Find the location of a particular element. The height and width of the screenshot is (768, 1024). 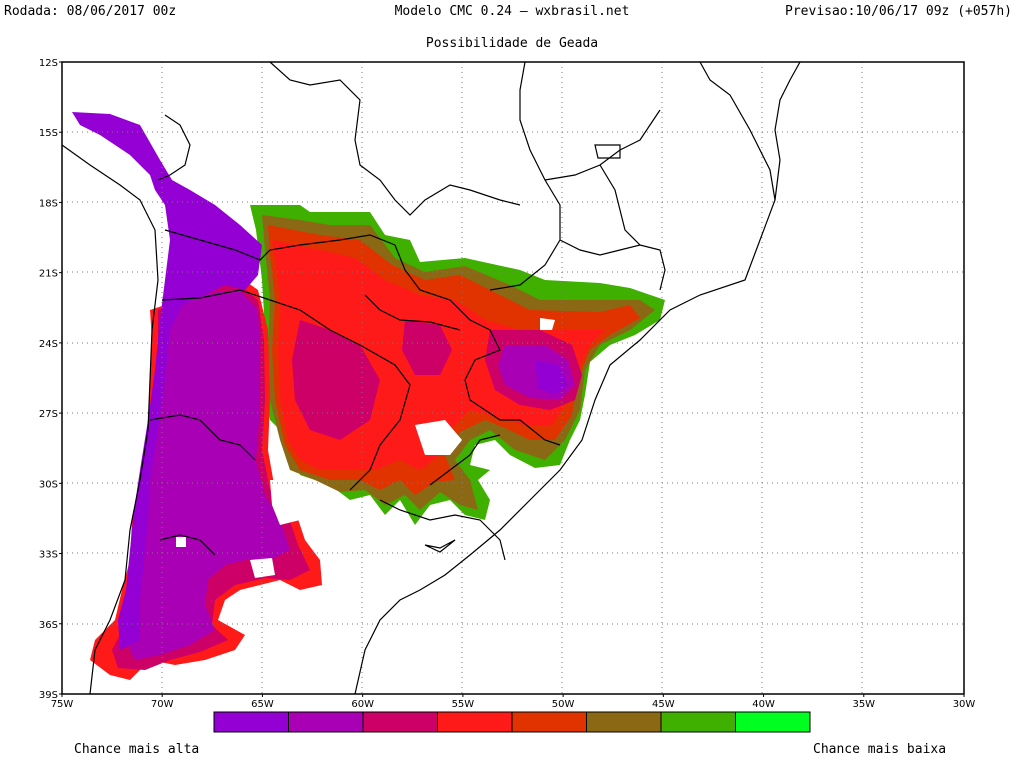

legend-high-label: Chance mais alta is located at coordinates (137, 749).